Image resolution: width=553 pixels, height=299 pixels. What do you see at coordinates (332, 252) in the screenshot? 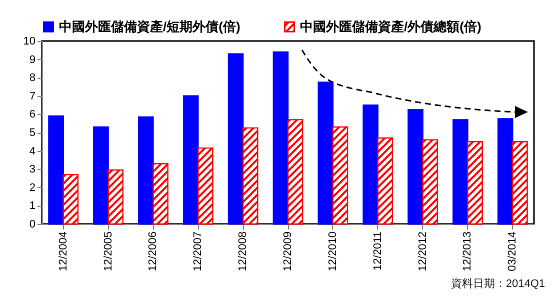
I see `x-tick-label: 12/2010` at bounding box center [332, 252].